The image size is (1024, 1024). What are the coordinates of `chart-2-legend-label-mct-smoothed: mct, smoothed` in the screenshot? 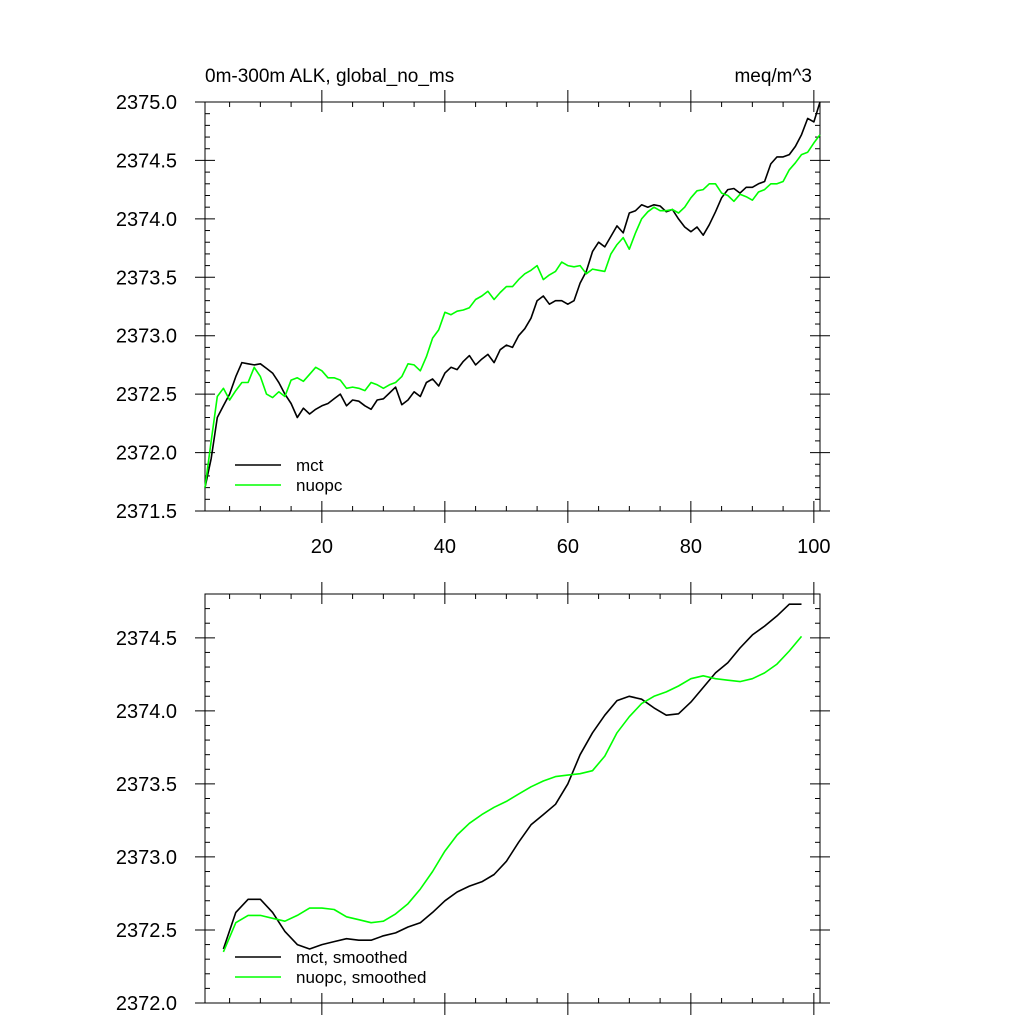 It's located at (352, 957).